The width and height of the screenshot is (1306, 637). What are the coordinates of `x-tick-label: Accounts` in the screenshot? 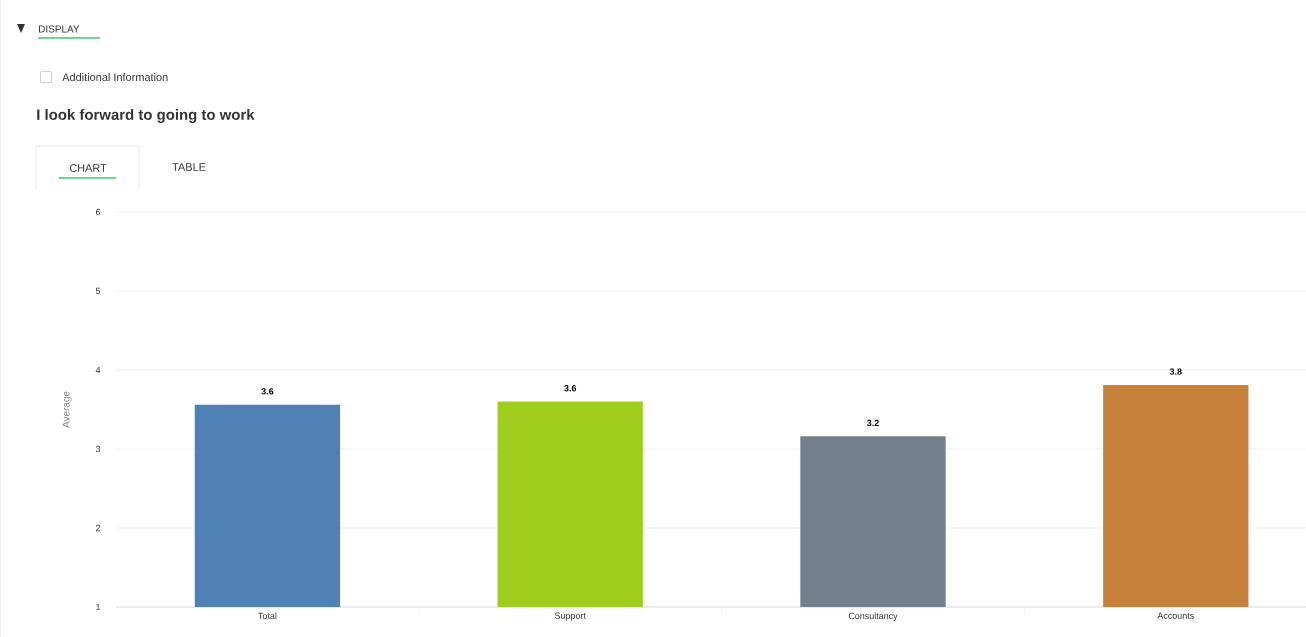 It's located at (1175, 615).